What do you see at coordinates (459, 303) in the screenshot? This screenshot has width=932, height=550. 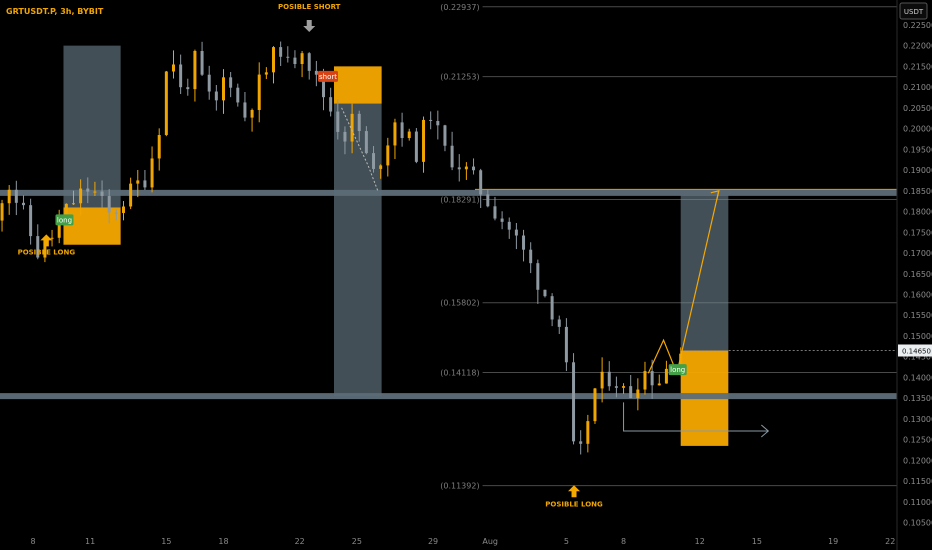 I see `fib-level-label: (0.15802)` at bounding box center [459, 303].